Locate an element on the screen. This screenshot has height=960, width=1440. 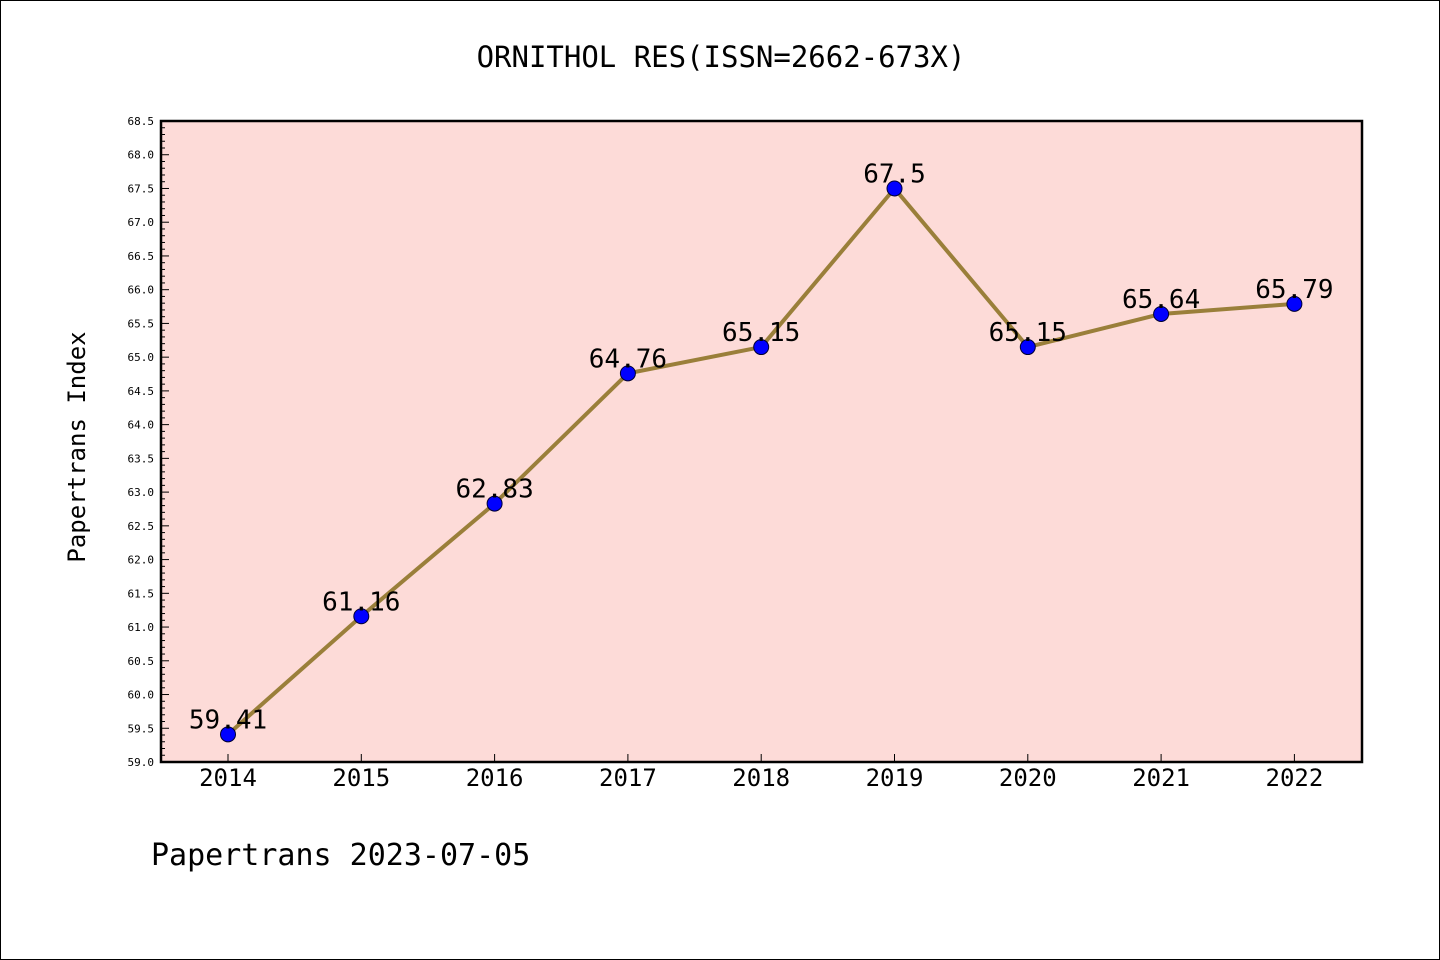
chart-title: ORNITHOL RES(ISSN=2662-673X) is located at coordinates (721, 57).